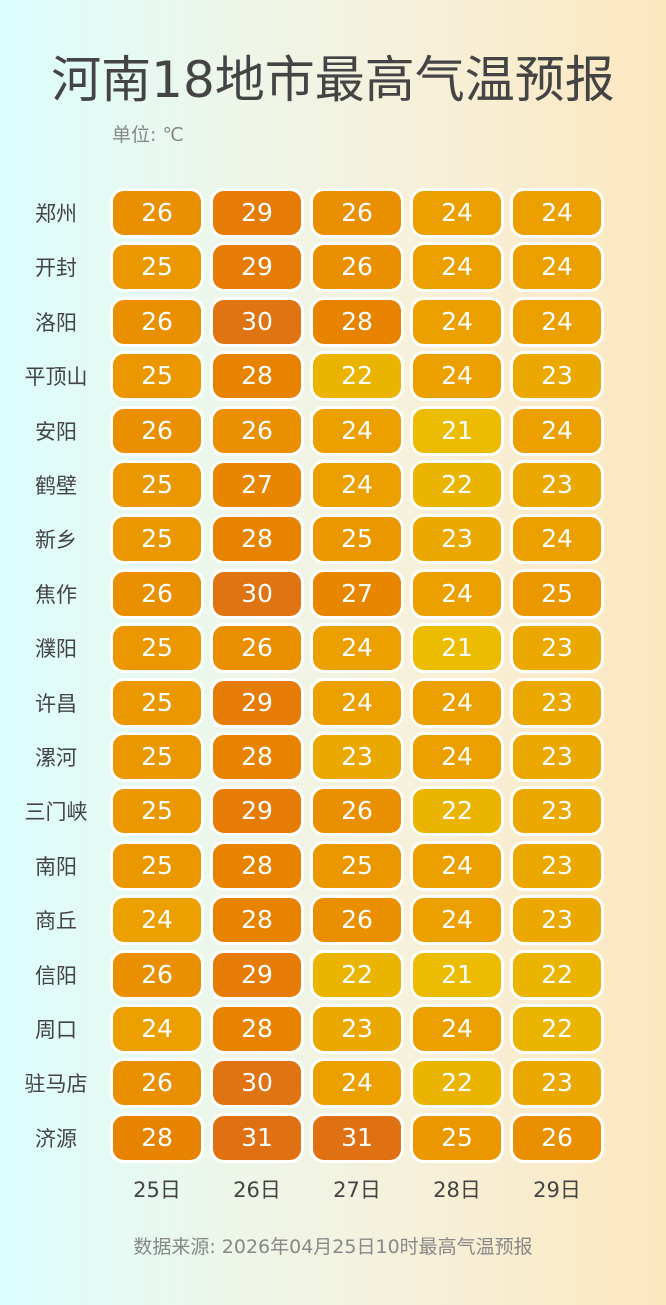 The width and height of the screenshot is (666, 1305). I want to click on row-label: 漯河, so click(56, 758).